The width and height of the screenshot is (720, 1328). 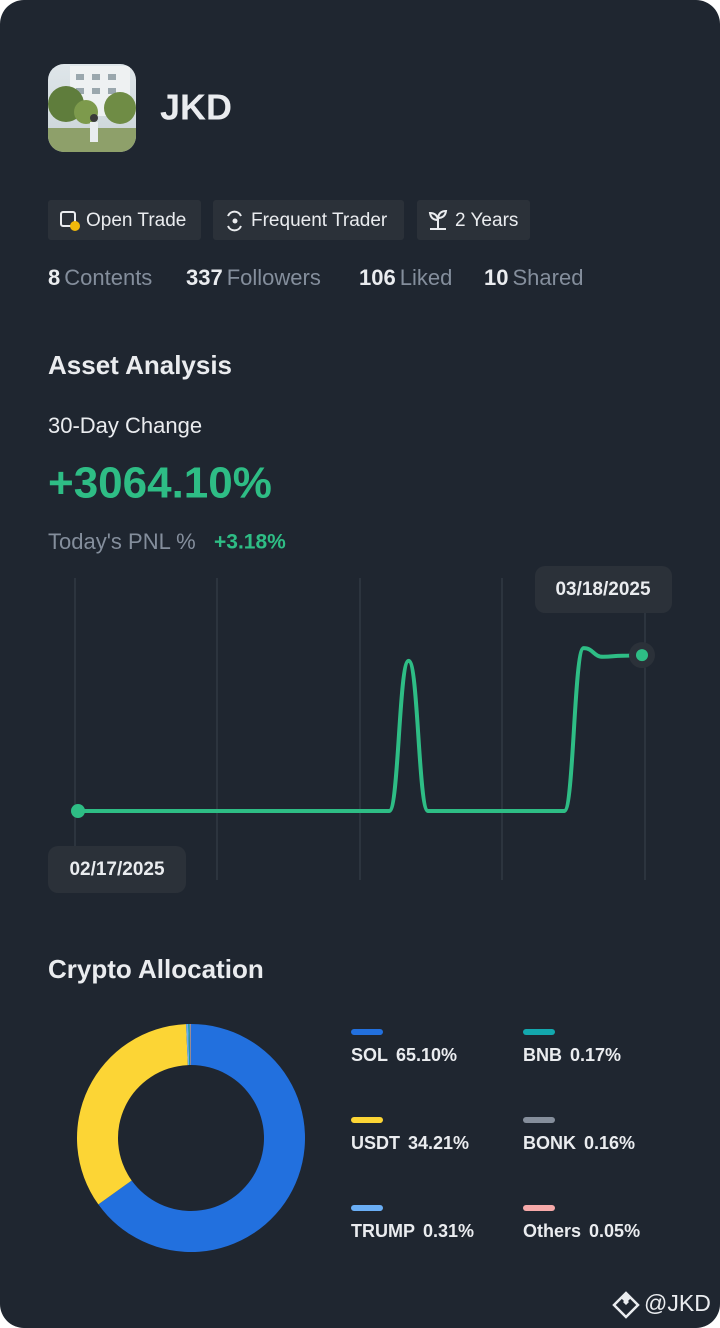 What do you see at coordinates (274, 277) in the screenshot?
I see `stat-label: Followers` at bounding box center [274, 277].